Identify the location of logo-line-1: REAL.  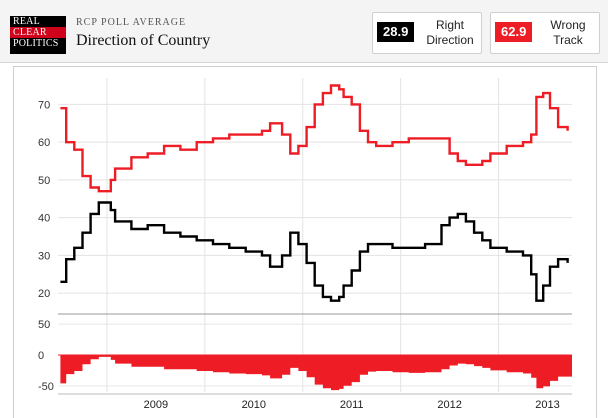
(26, 21).